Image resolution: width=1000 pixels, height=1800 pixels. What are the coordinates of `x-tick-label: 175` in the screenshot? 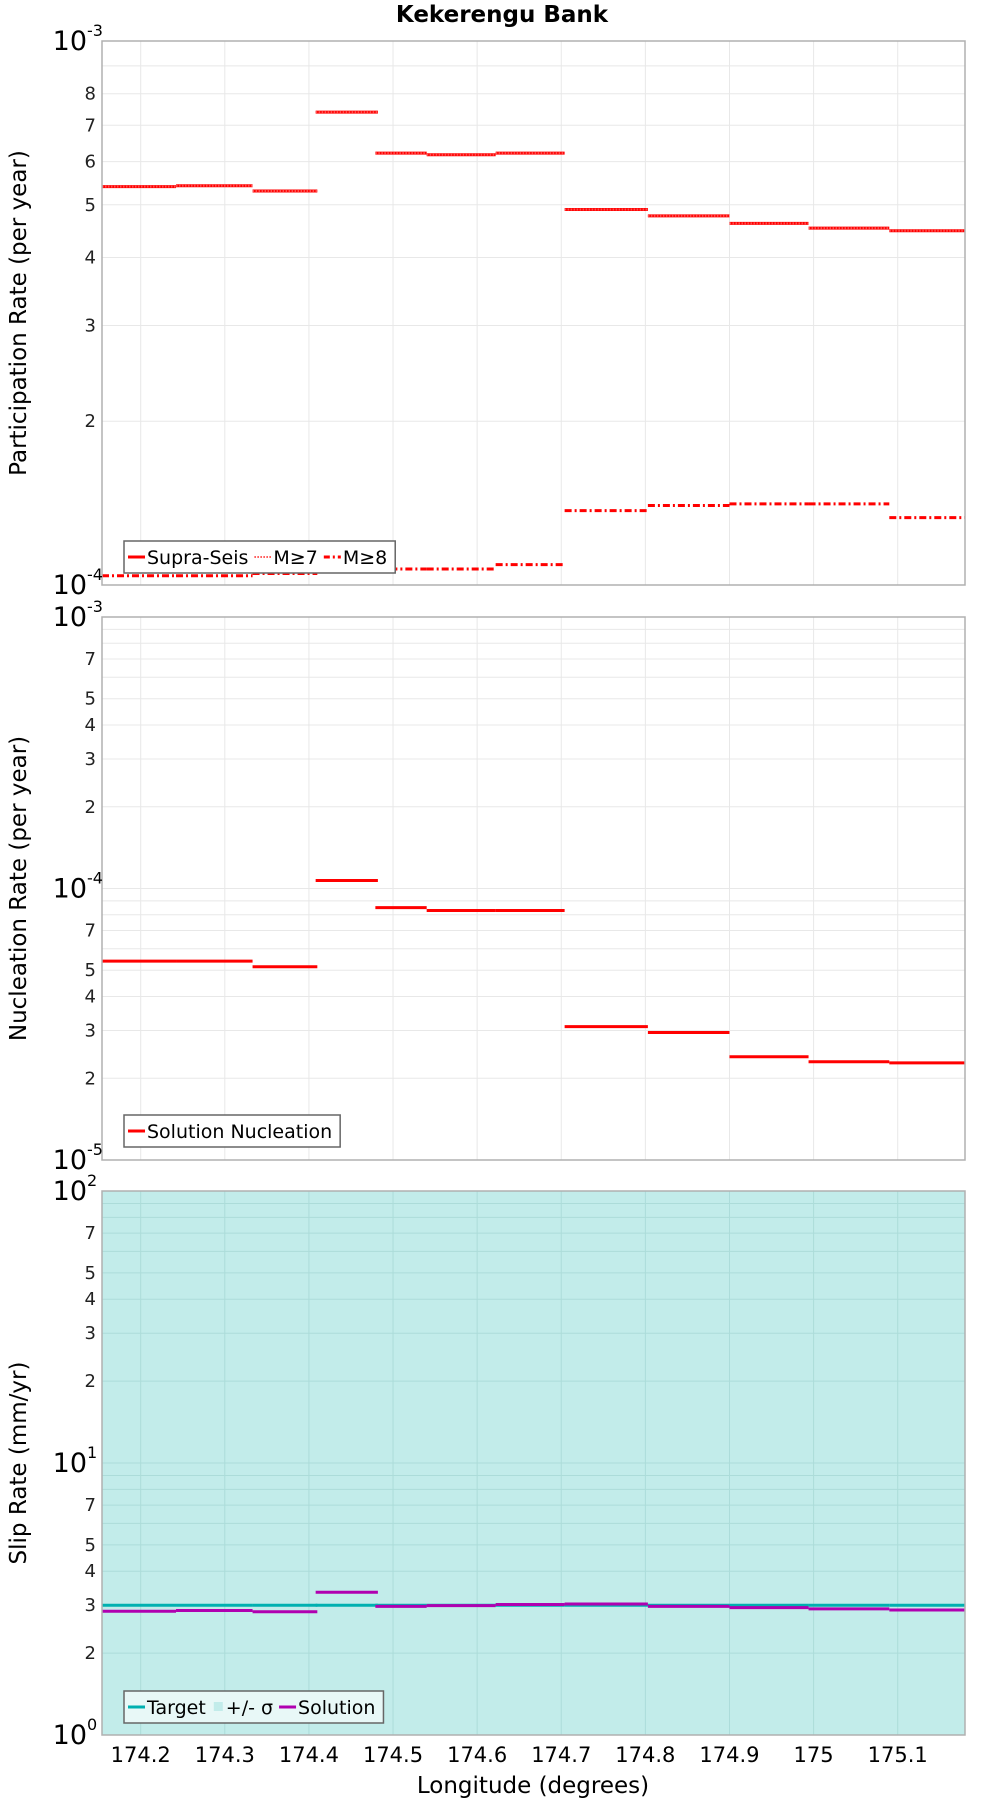 It's located at (814, 1755).